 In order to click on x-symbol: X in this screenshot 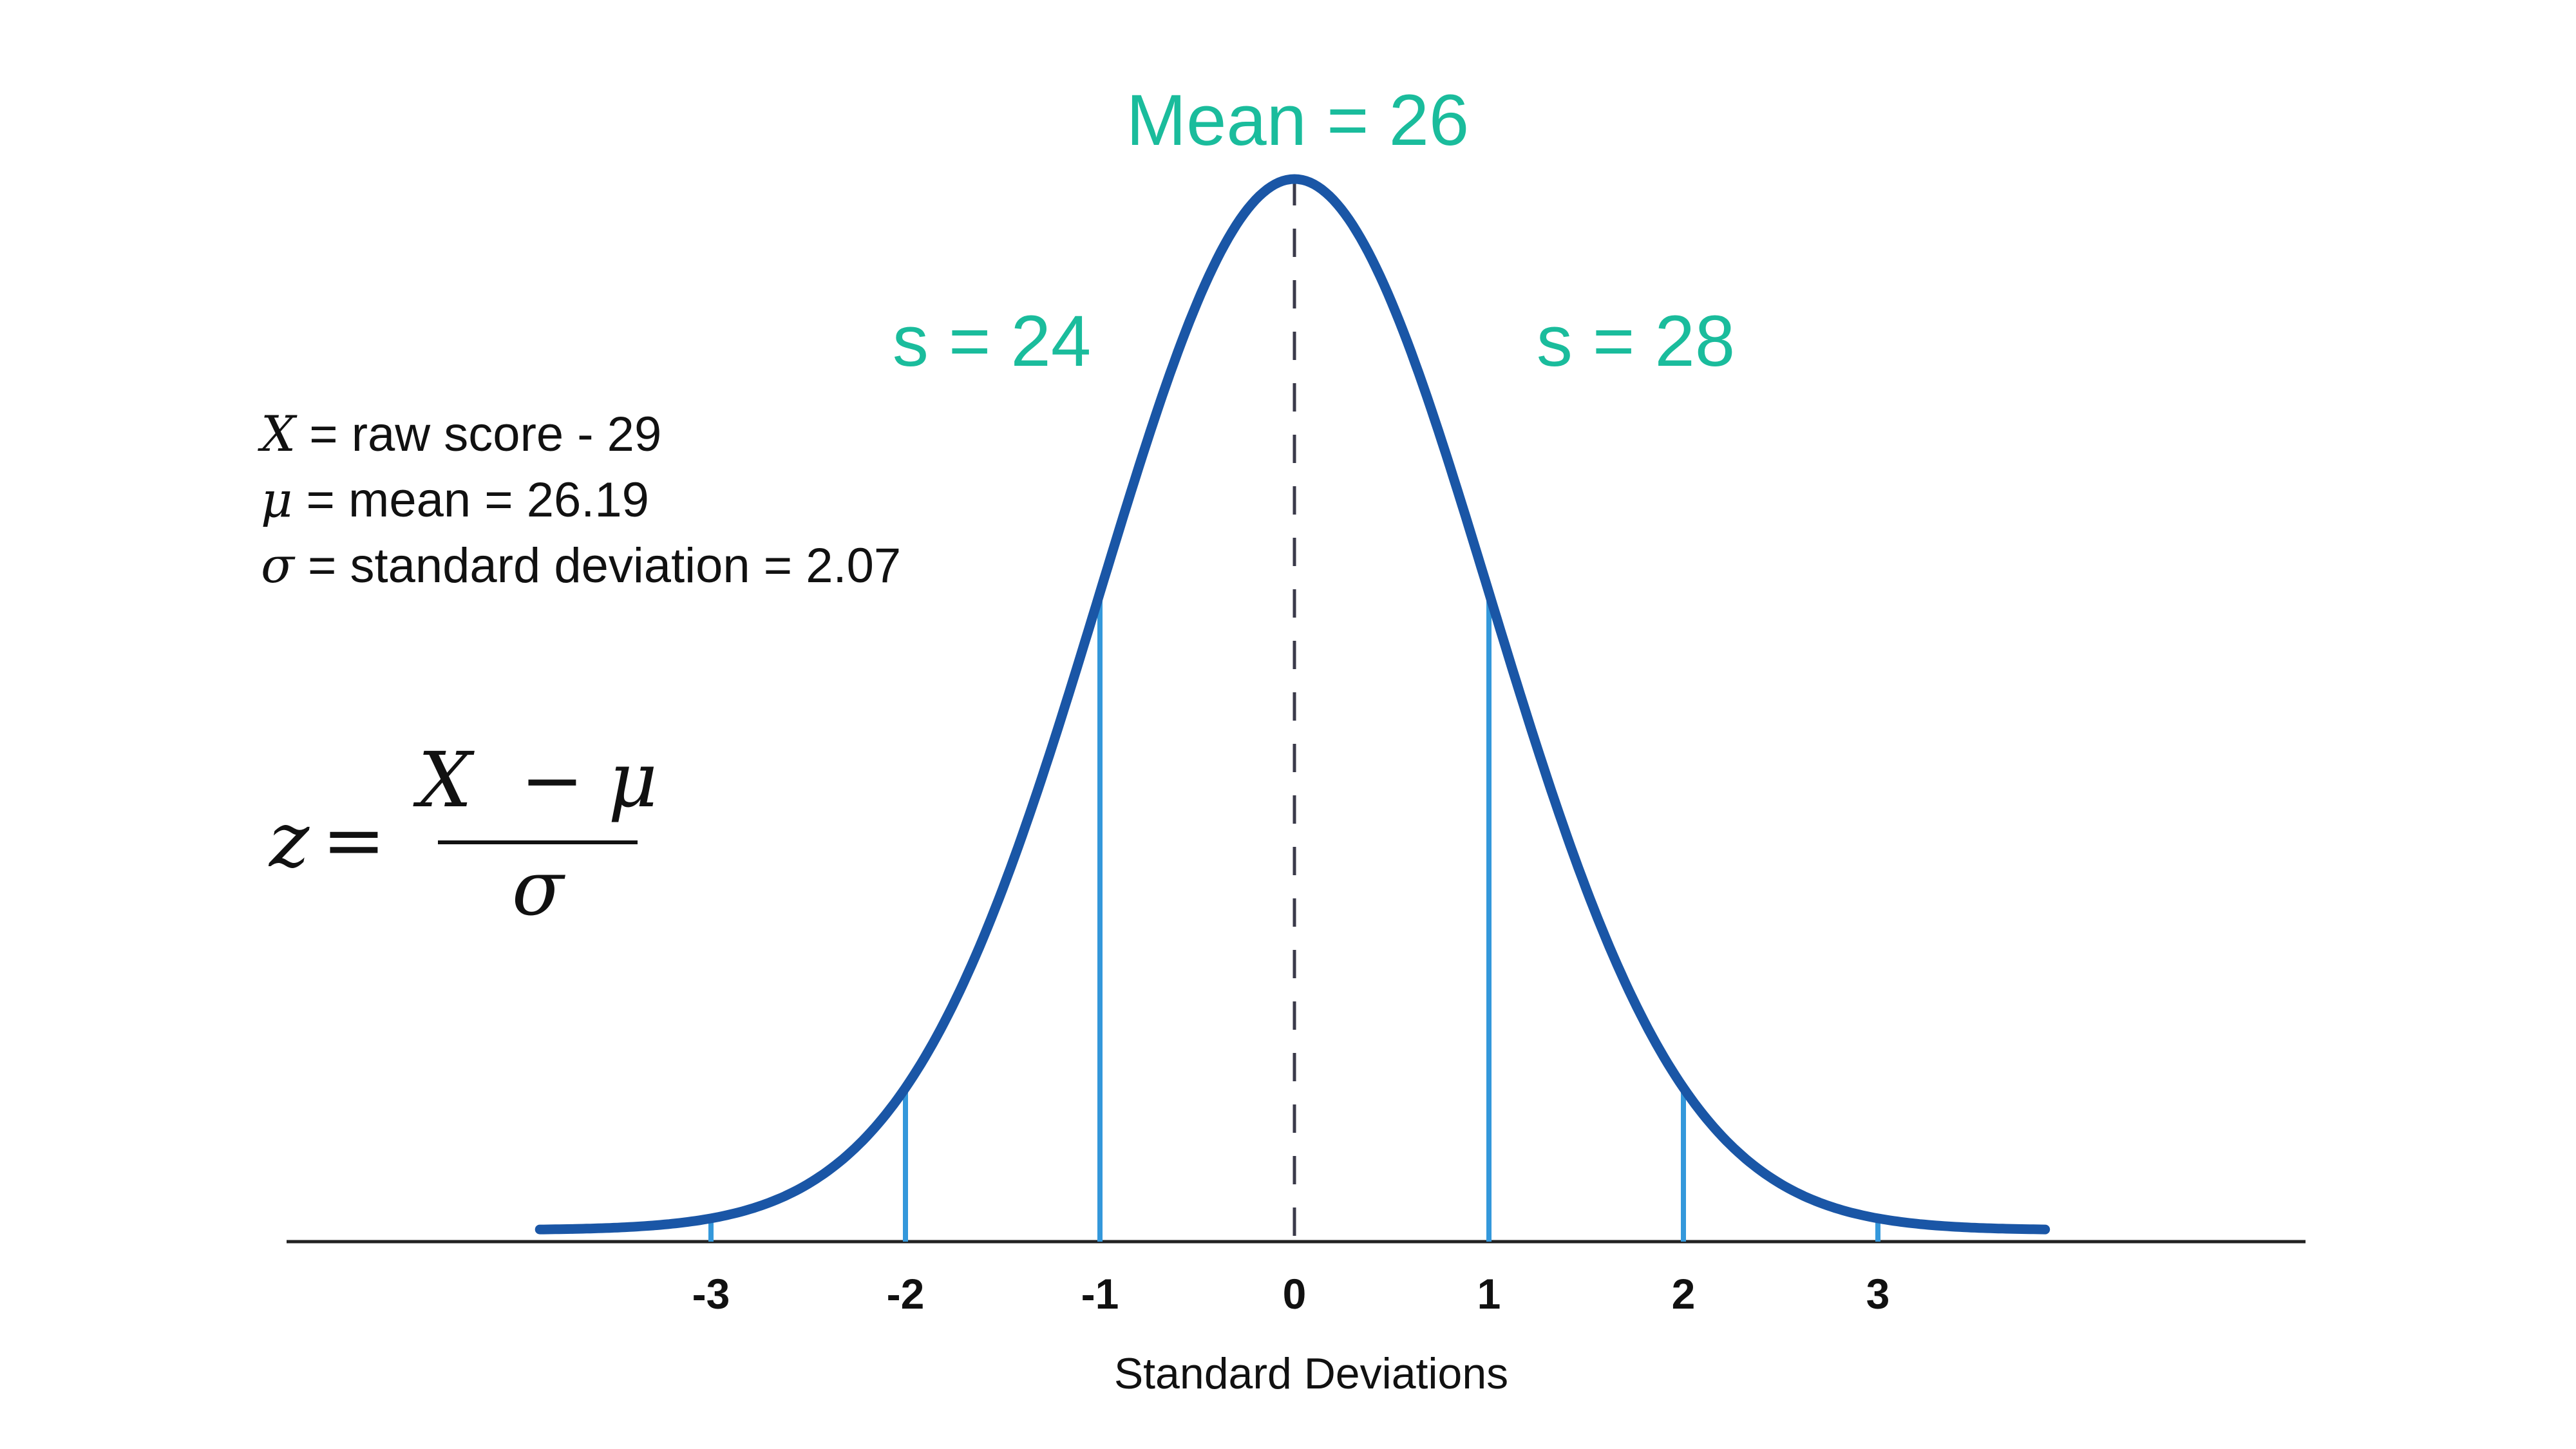, I will do `click(278, 433)`.